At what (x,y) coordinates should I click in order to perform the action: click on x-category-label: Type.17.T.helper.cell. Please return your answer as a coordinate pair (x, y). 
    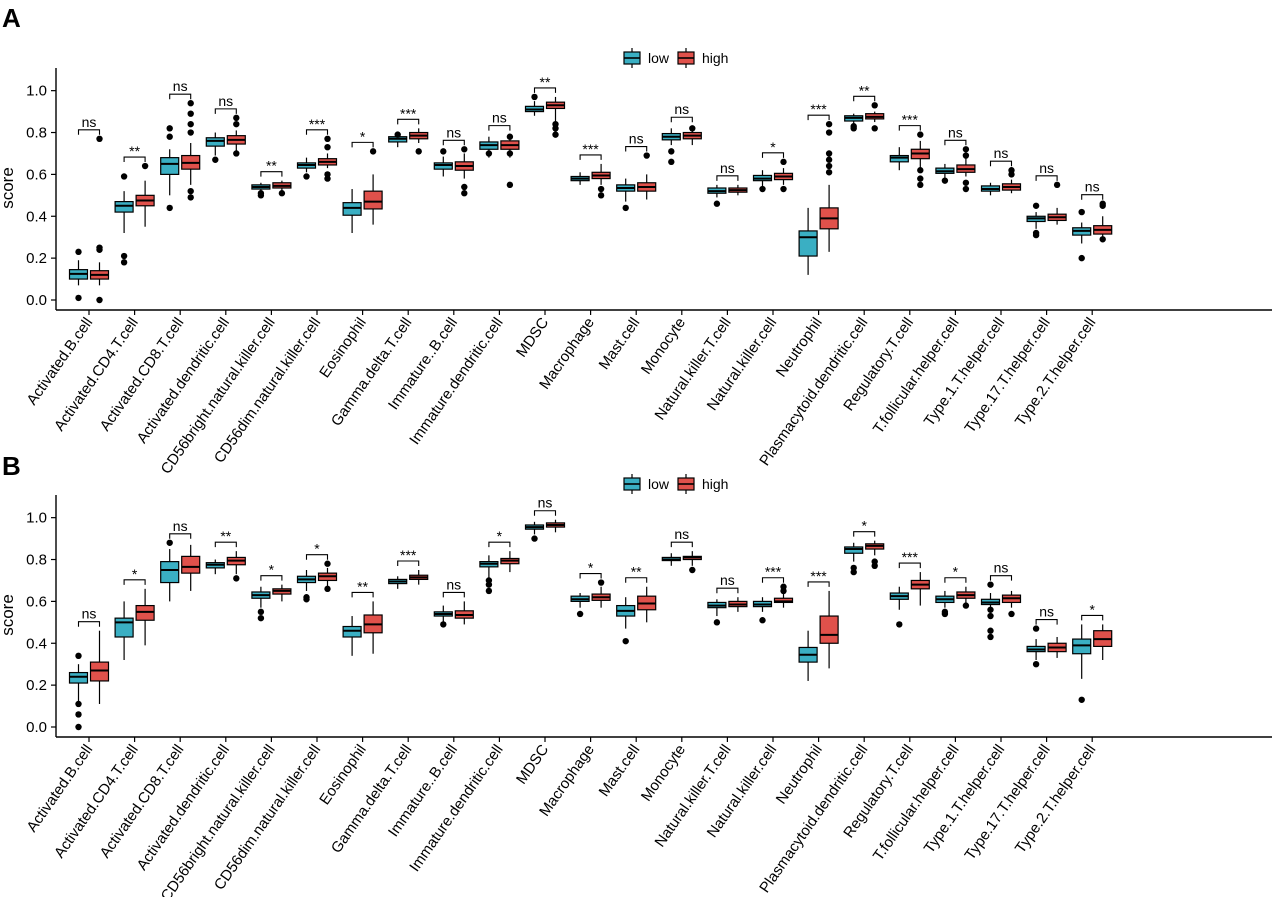
    Looking at the image, I should click on (1008, 803).